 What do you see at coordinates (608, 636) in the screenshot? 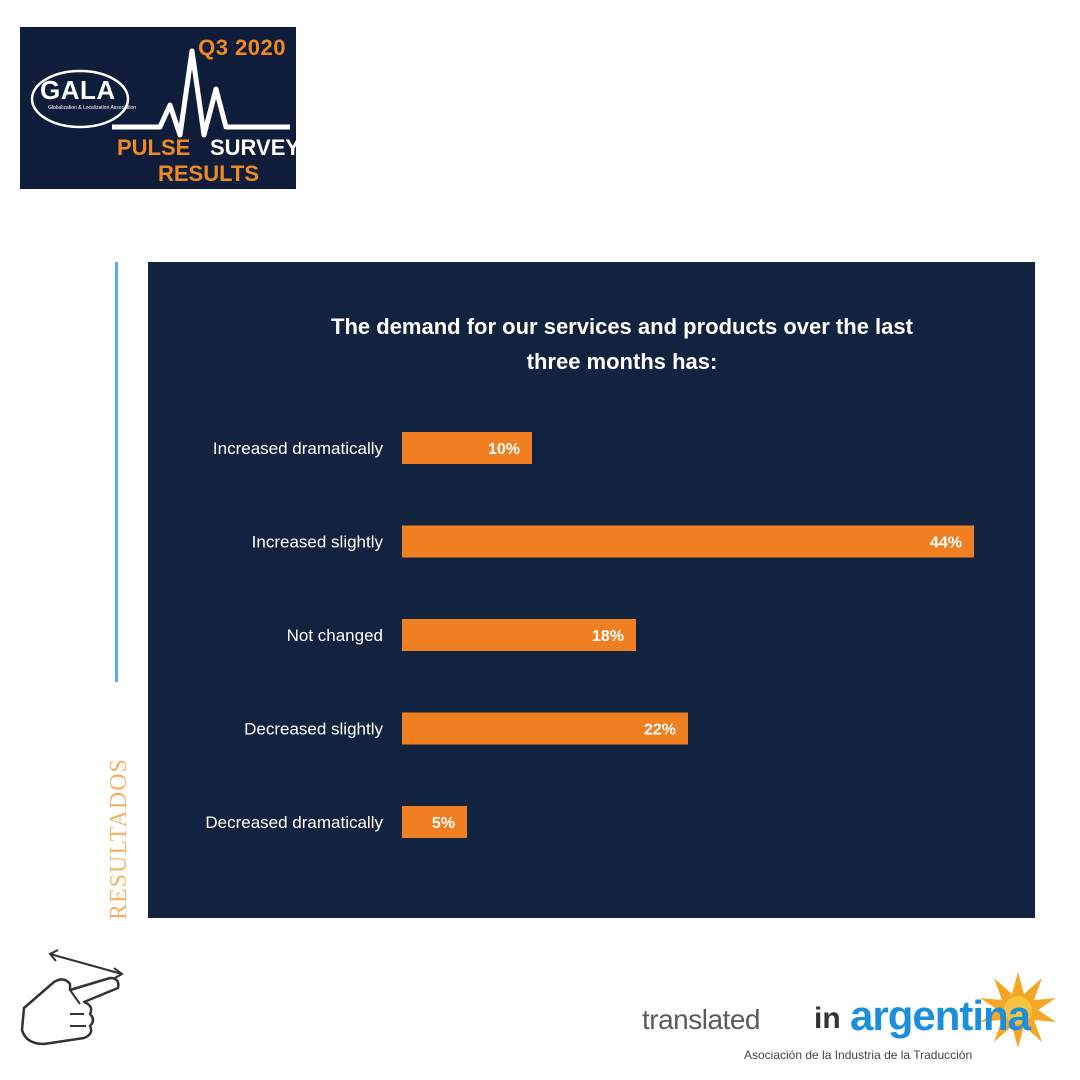
I see `bar-value-label: 18%` at bounding box center [608, 636].